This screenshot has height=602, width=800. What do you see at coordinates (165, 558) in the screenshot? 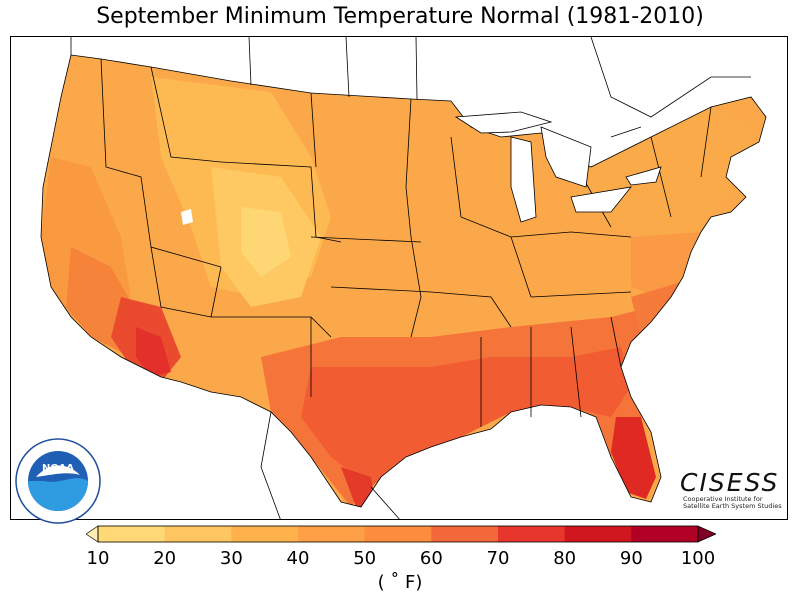
I see `colorbar-tick-label: 20` at bounding box center [165, 558].